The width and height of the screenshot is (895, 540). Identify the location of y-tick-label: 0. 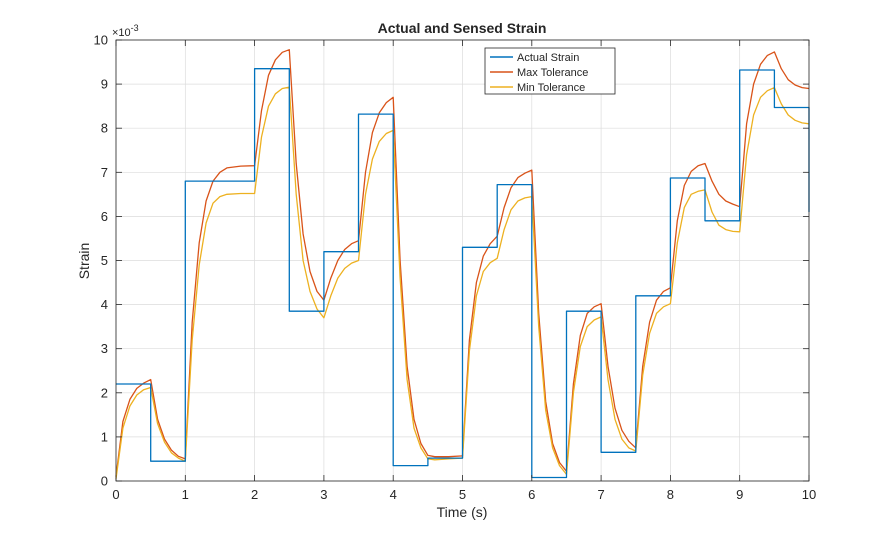
(104, 481).